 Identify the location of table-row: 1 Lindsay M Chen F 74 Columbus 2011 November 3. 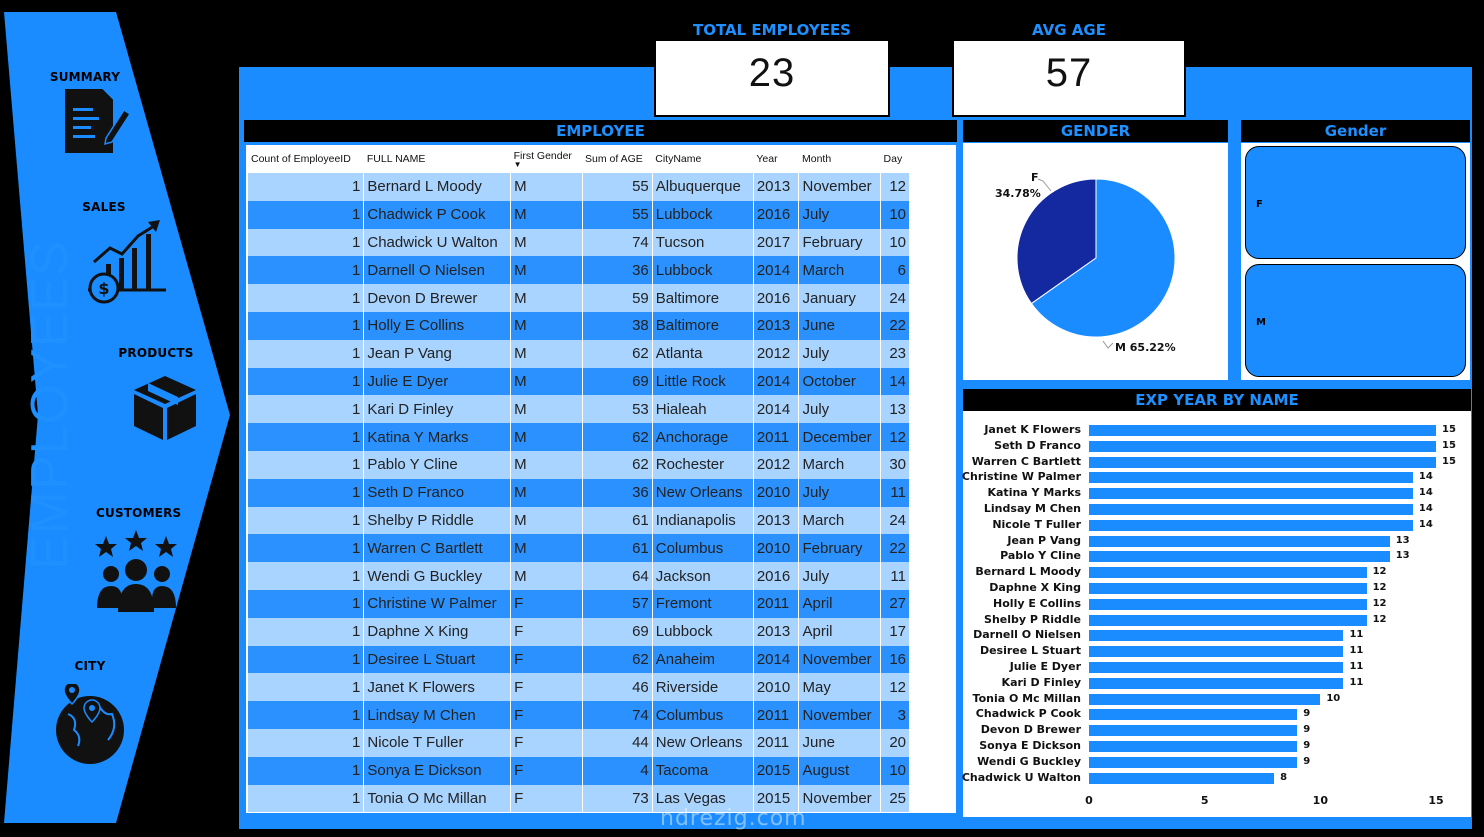
(579, 715).